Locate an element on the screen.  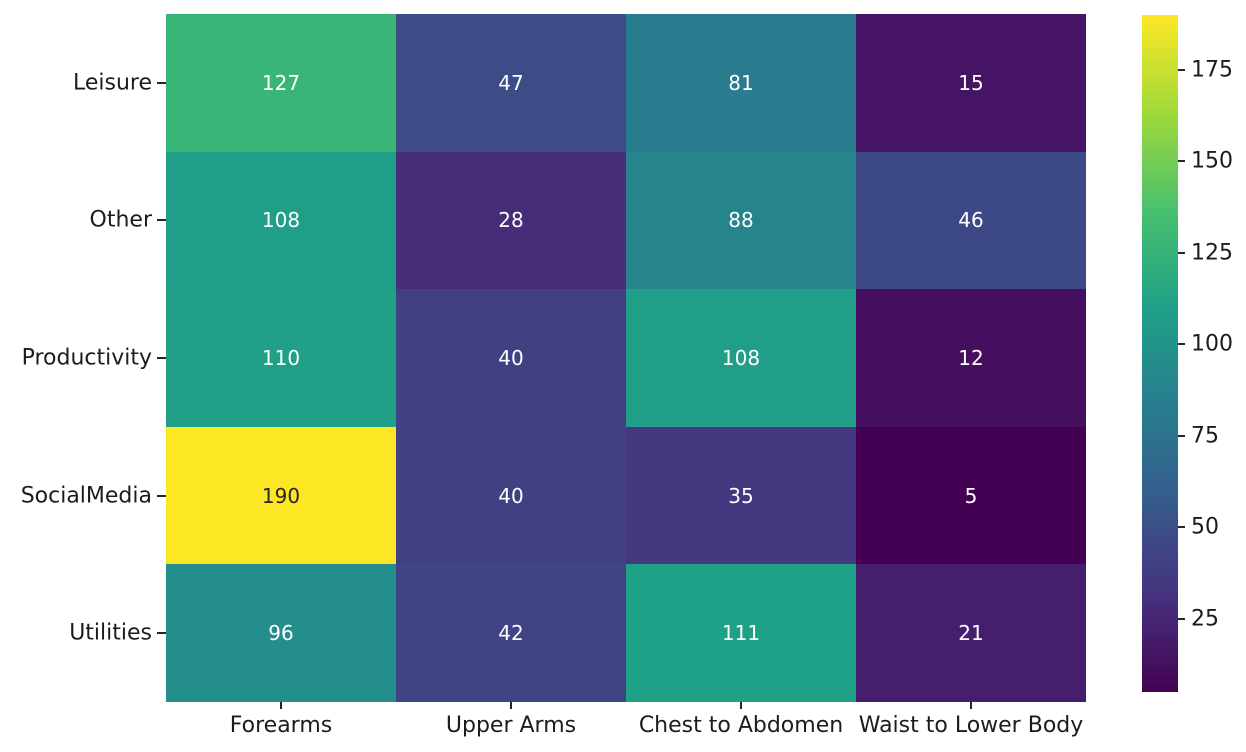
cell-value: 47 is located at coordinates (511, 82).